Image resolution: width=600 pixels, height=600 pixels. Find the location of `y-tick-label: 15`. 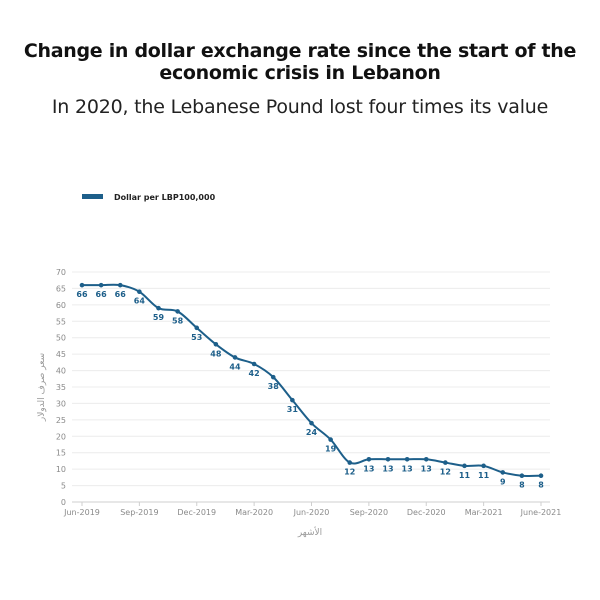

y-tick-label: 15 is located at coordinates (61, 453).